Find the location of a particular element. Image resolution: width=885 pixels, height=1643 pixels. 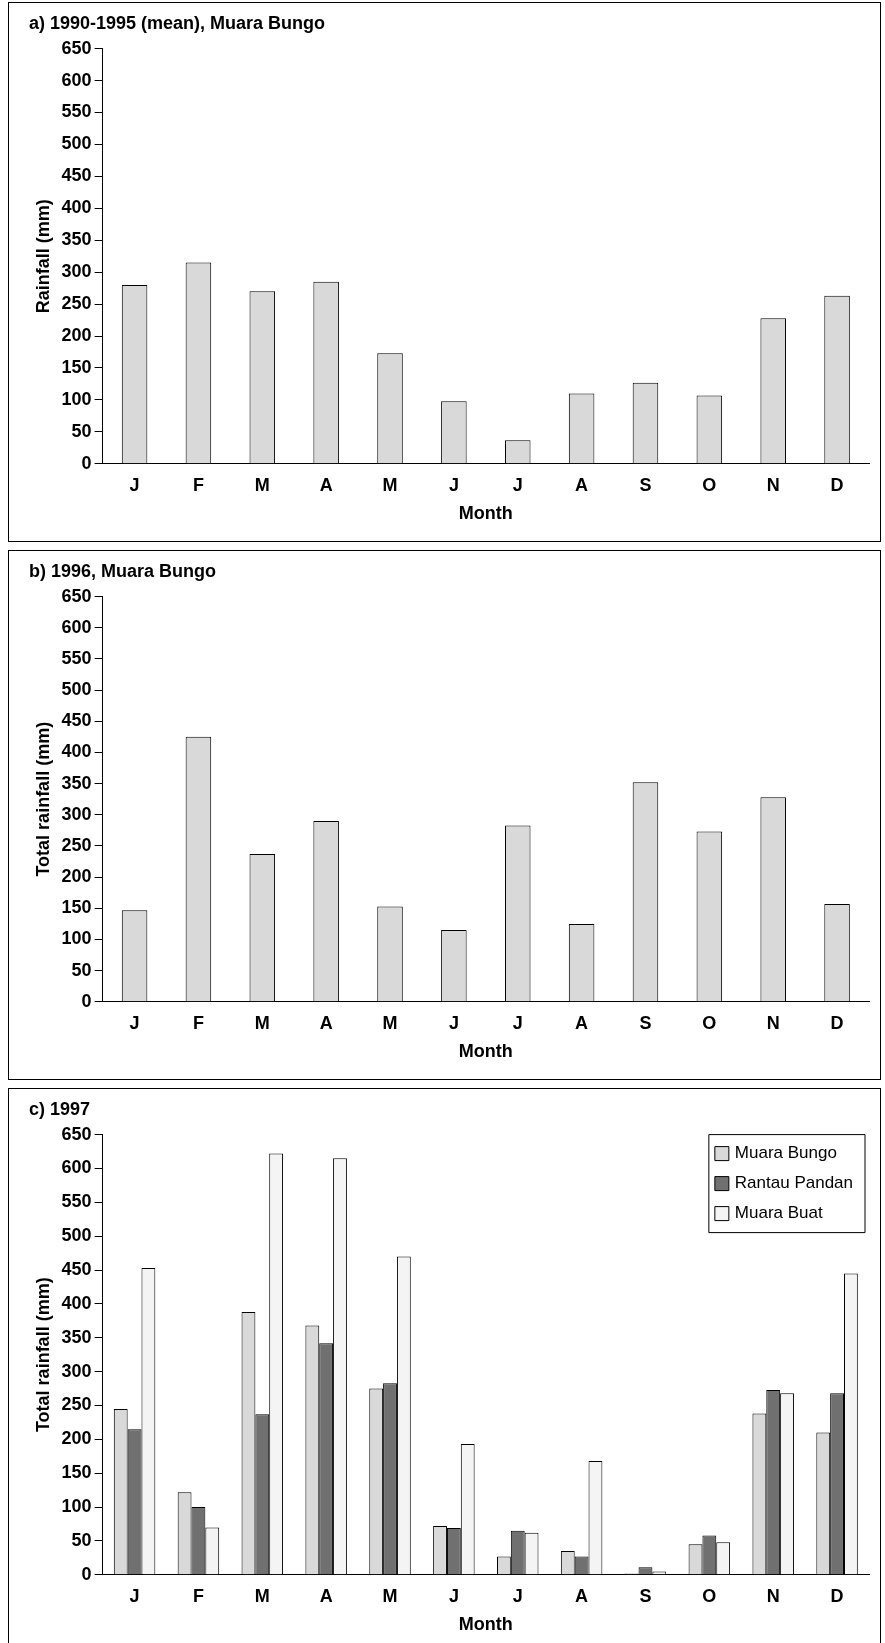

chart-title: c) 1997 is located at coordinates (60, 1108).